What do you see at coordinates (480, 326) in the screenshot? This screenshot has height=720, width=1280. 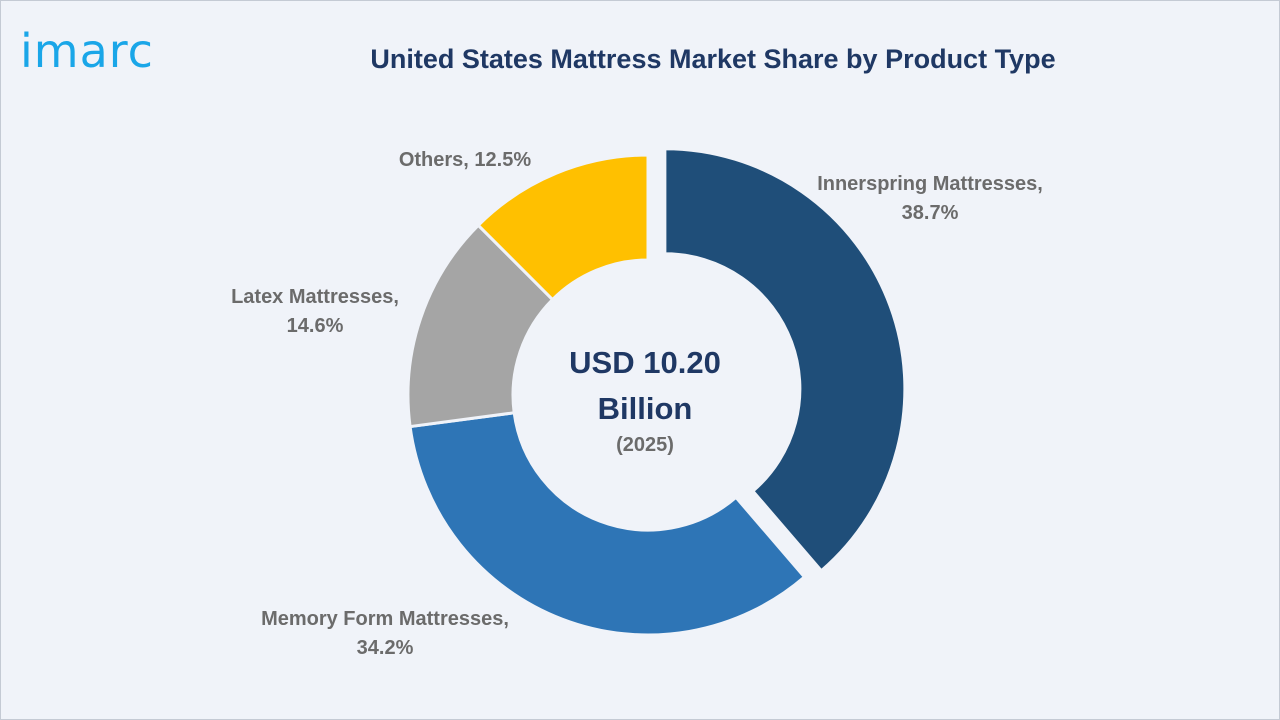 I see `slice-latex` at bounding box center [480, 326].